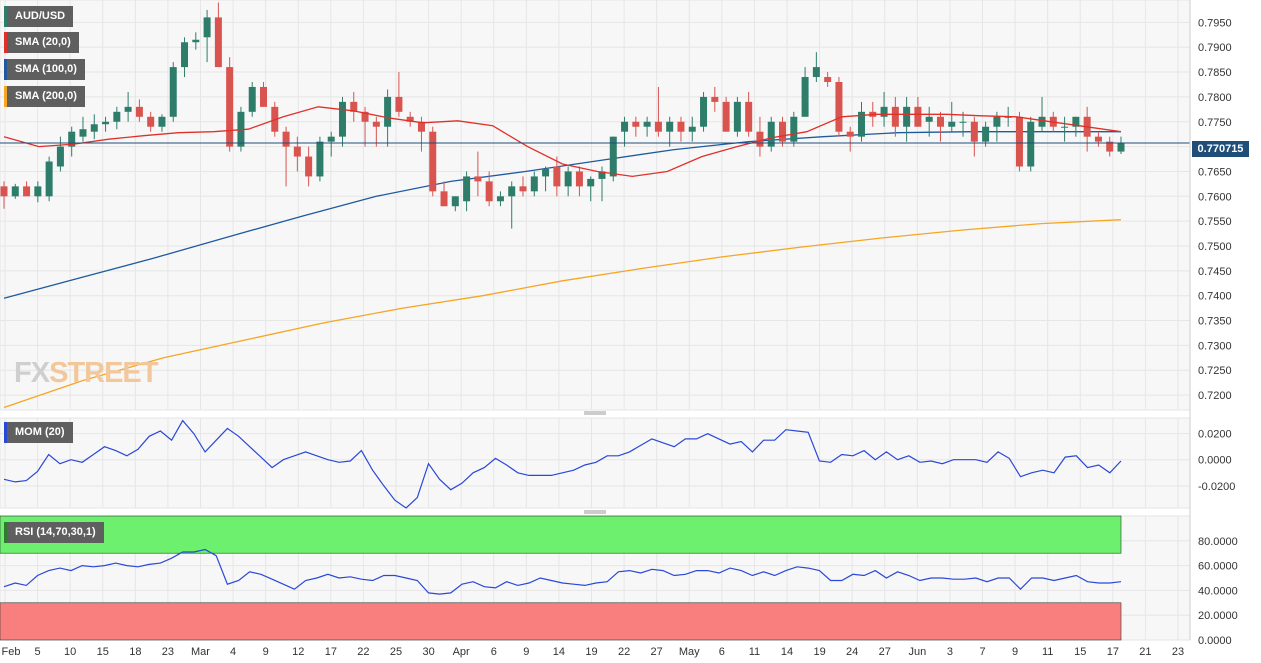 The height and width of the screenshot is (663, 1261). Describe the element at coordinates (562, 571) in the screenshot. I see `rsi-line` at that location.